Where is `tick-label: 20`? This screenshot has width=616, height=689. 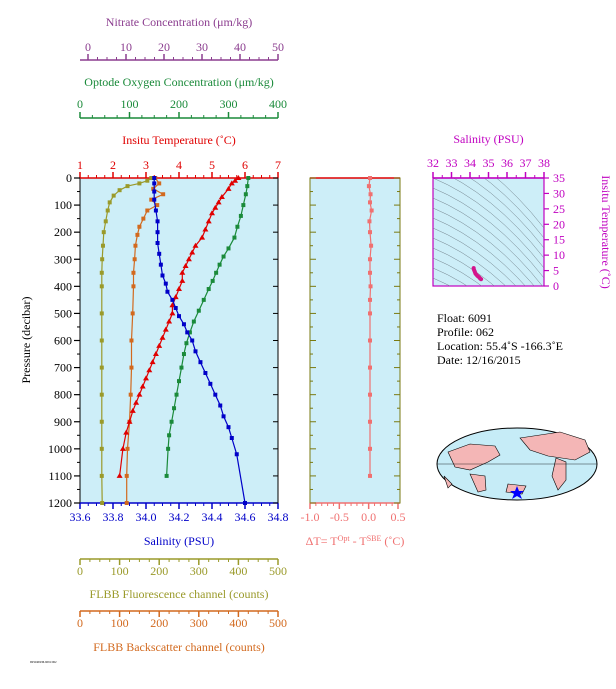 tick-label: 20 is located at coordinates (559, 224).